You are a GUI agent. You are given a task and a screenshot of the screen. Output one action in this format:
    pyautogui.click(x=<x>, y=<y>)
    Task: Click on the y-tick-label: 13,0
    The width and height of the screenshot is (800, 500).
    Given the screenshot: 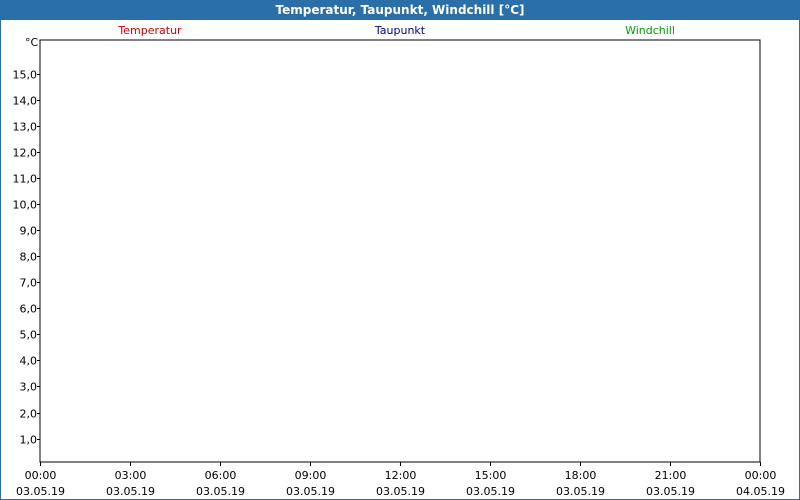 What is the action you would take?
    pyautogui.click(x=25, y=127)
    